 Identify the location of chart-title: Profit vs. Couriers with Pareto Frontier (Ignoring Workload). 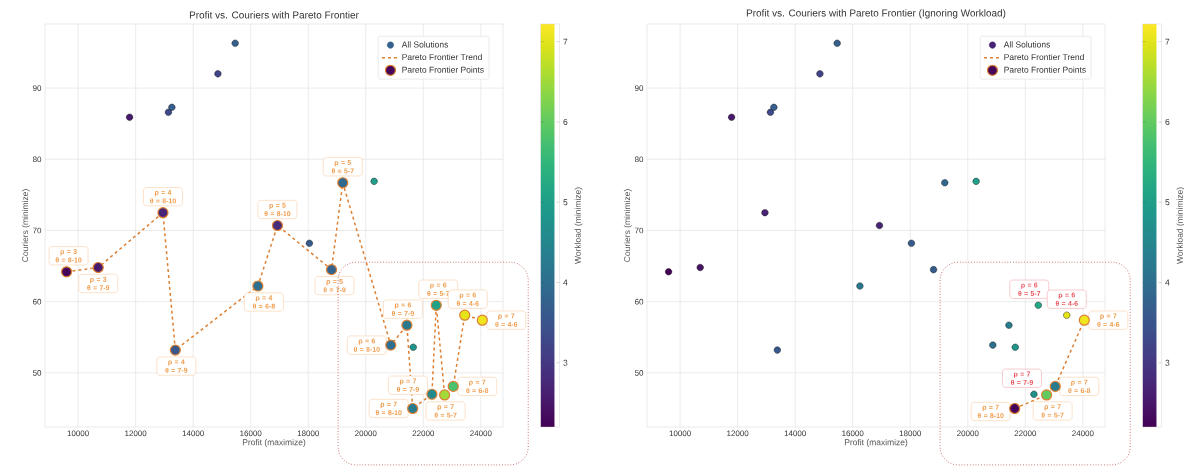
(876, 14).